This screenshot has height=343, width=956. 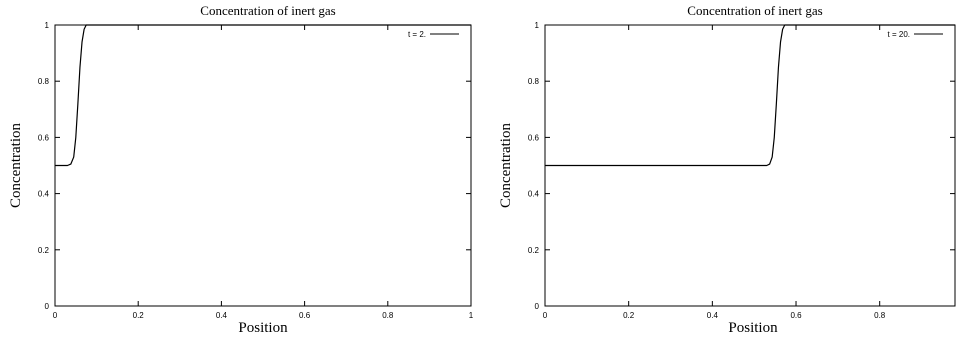 I want to click on legend-label: t = 2., so click(x=417, y=34).